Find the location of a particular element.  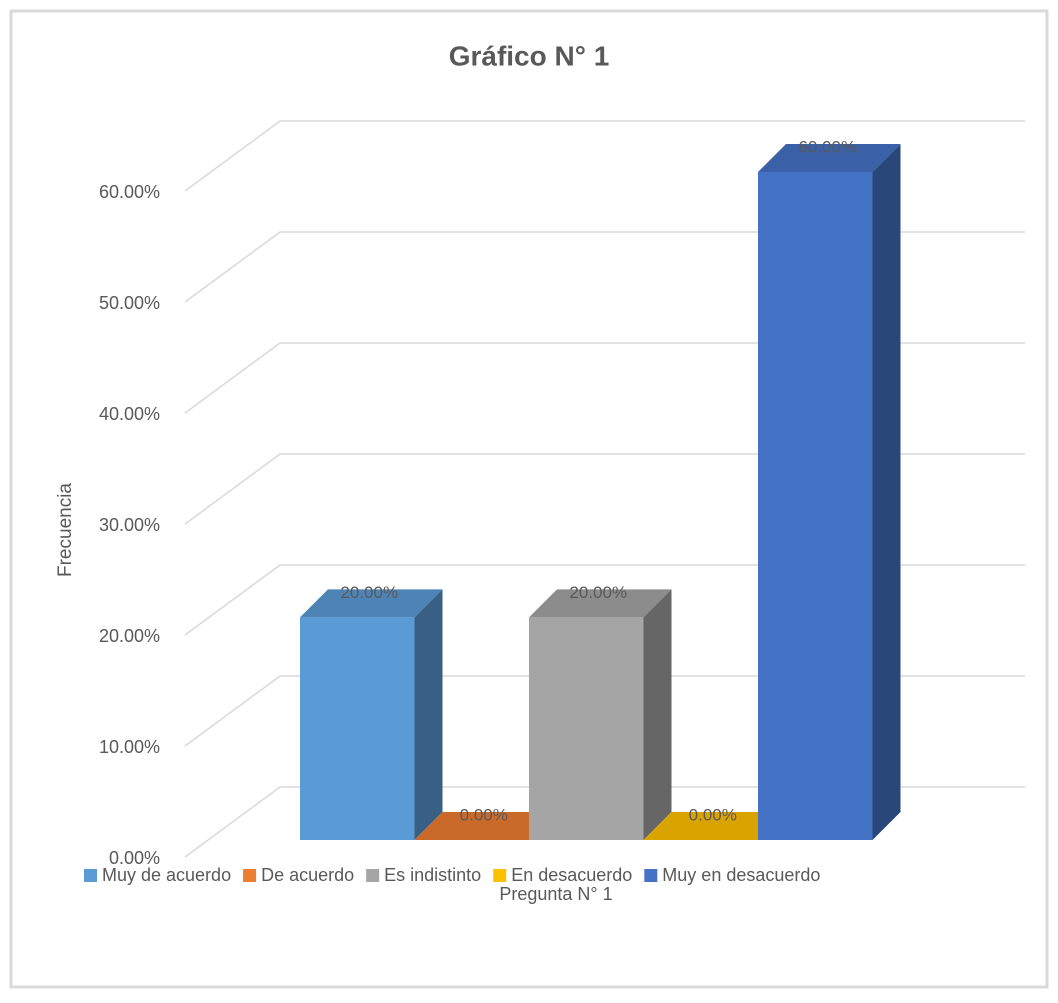

data-label: 60.00% is located at coordinates (827, 146).